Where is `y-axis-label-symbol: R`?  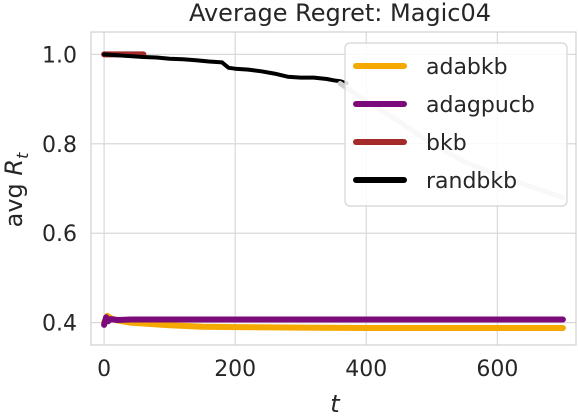 y-axis-label-symbol: R is located at coordinates (14, 167).